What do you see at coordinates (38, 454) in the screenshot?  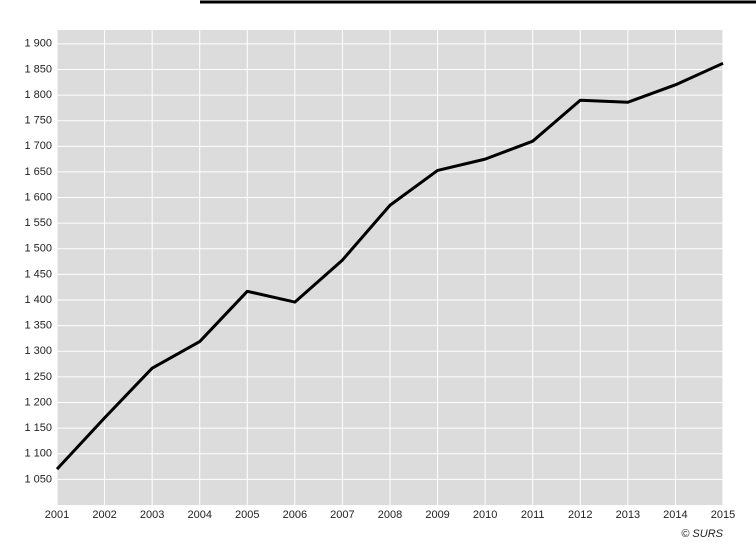 I see `y-tick-label: 1 100` at bounding box center [38, 454].